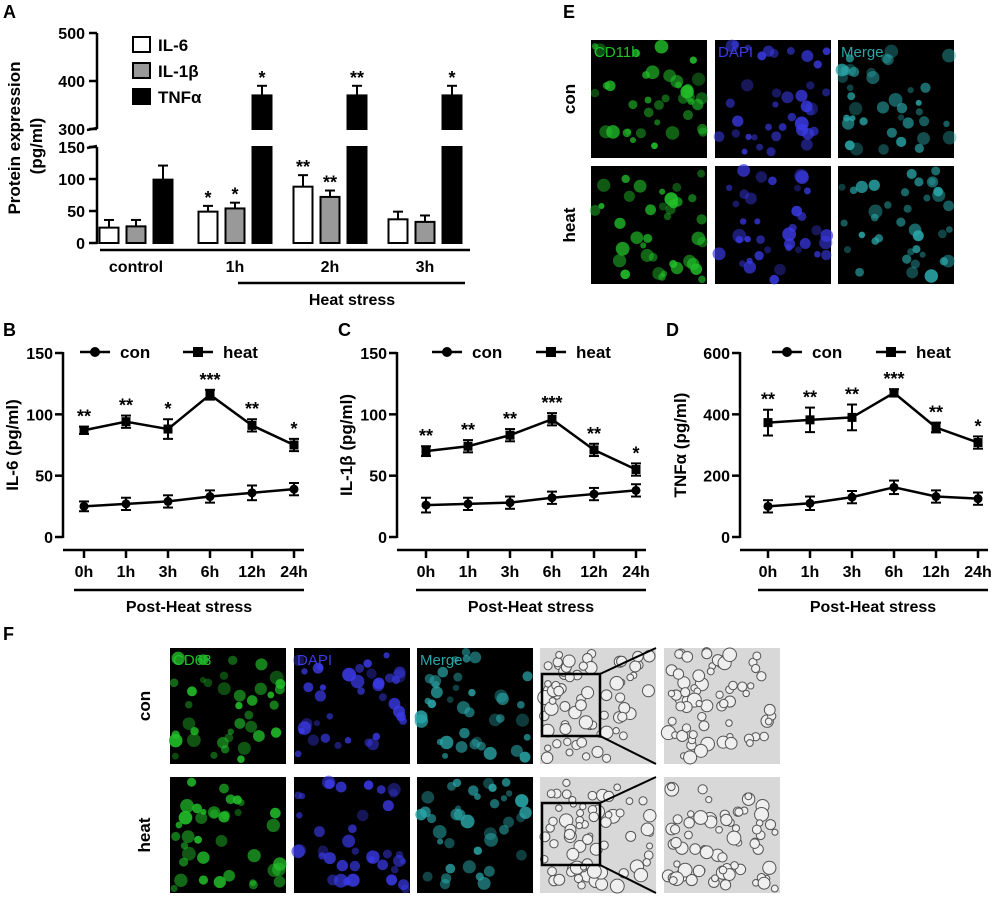 The height and width of the screenshot is (900, 1000). Describe the element at coordinates (426, 572) in the screenshot. I see `x-tick-label: 0h` at that location.